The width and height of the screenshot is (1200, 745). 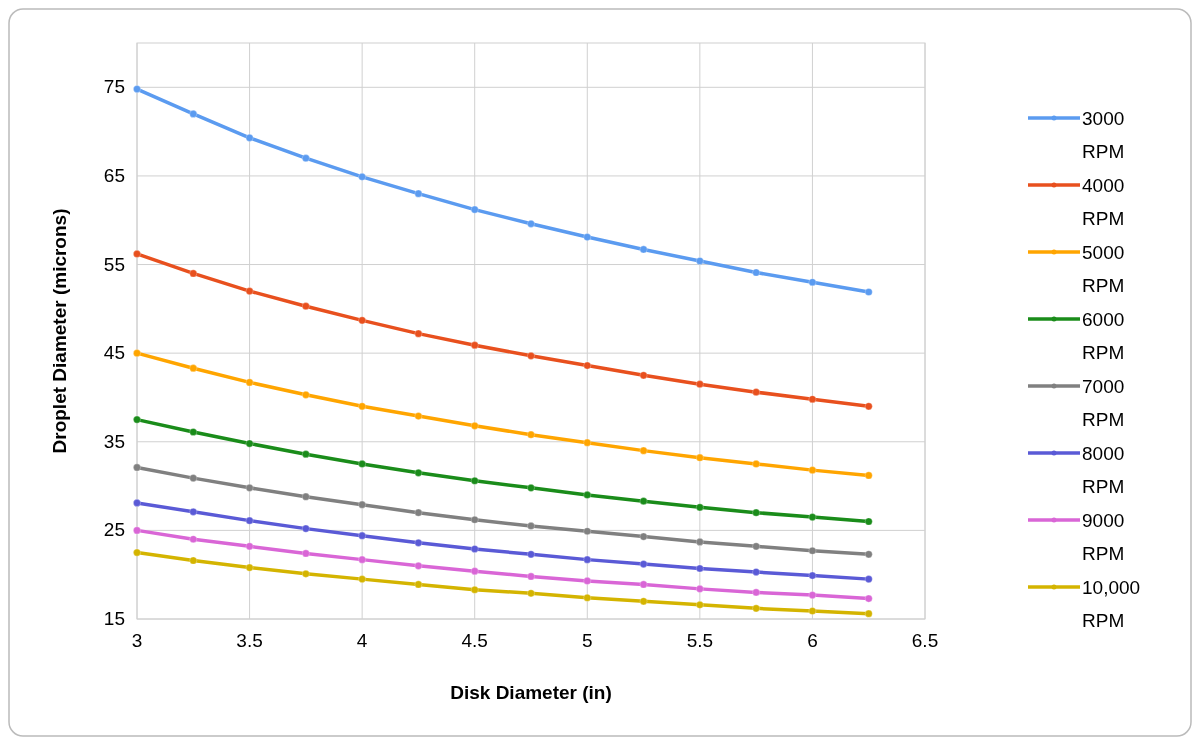 What do you see at coordinates (474, 640) in the screenshot?
I see `x-tick-label: 4.5` at bounding box center [474, 640].